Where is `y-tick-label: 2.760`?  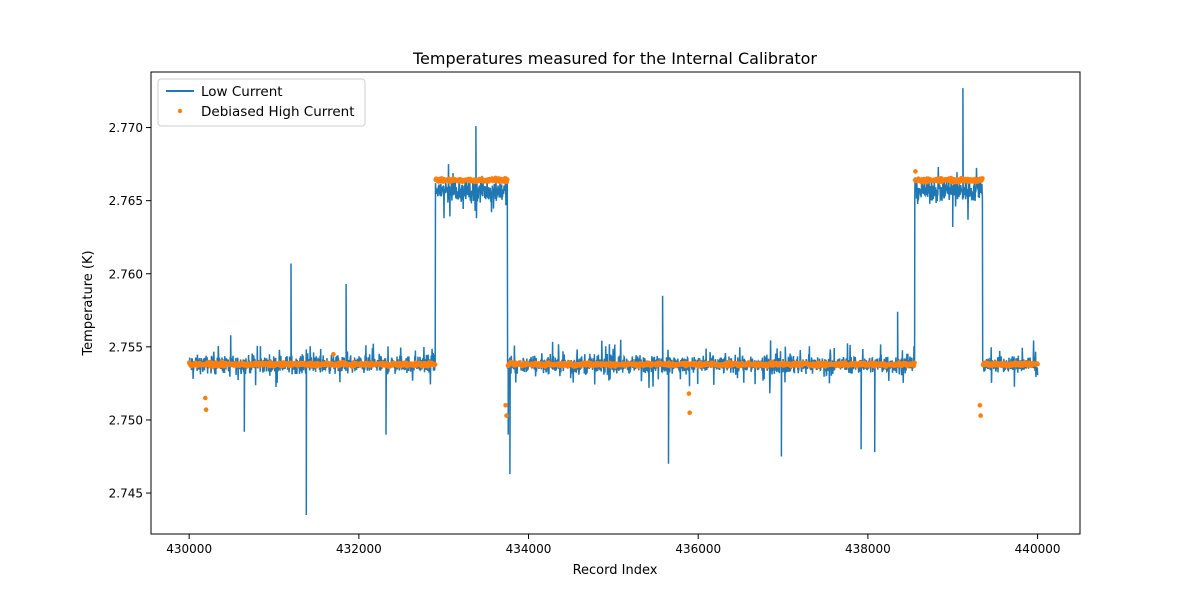
y-tick-label: 2.760 is located at coordinates (126, 274).